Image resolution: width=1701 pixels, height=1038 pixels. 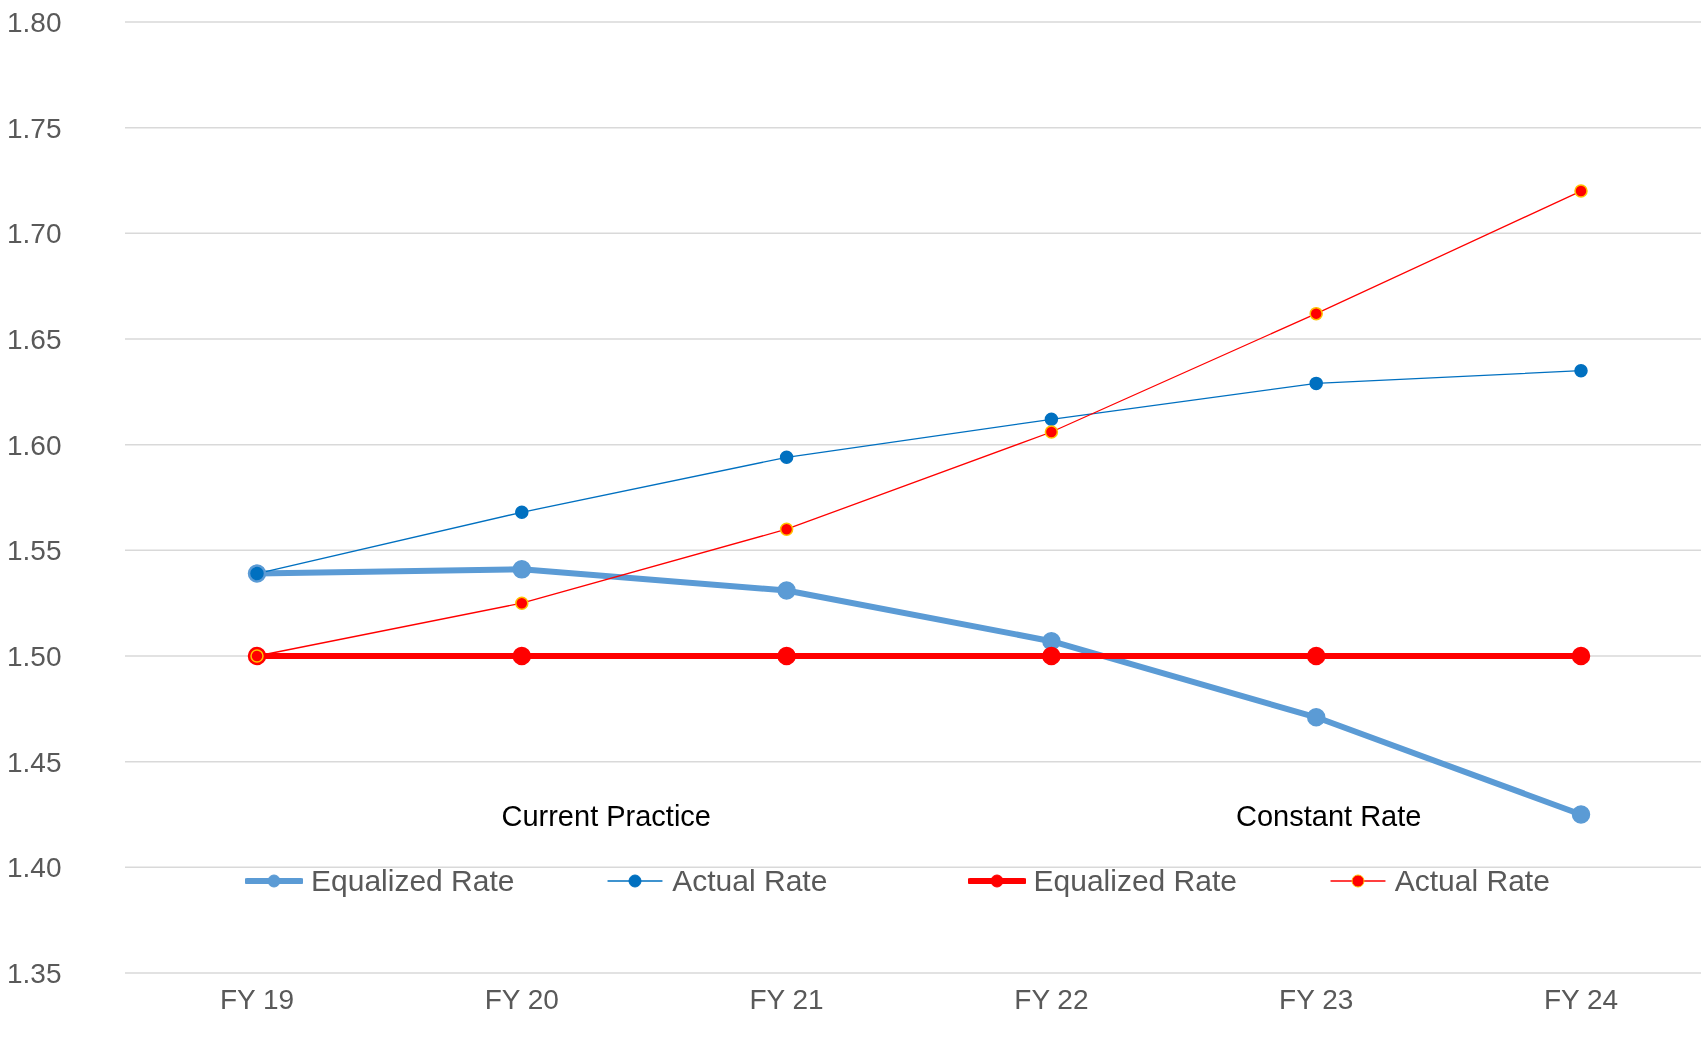 I want to click on x-tick-label: FY 23, so click(x=1316, y=999).